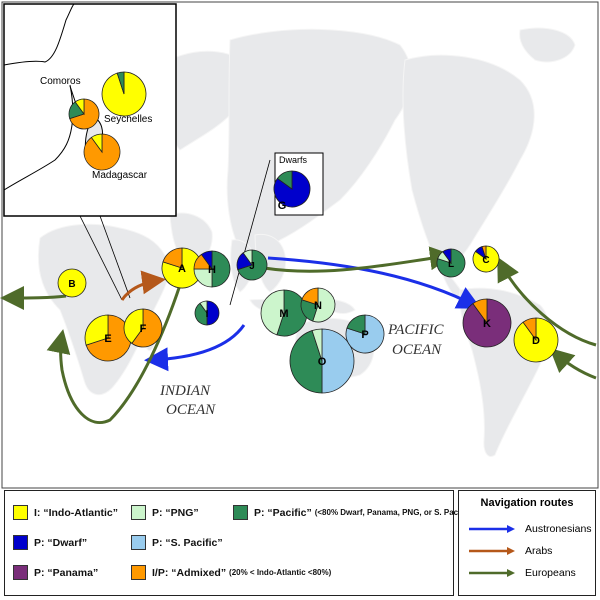  What do you see at coordinates (128, 119) in the screenshot?
I see `seychelles-label: Seychelles` at bounding box center [128, 119].